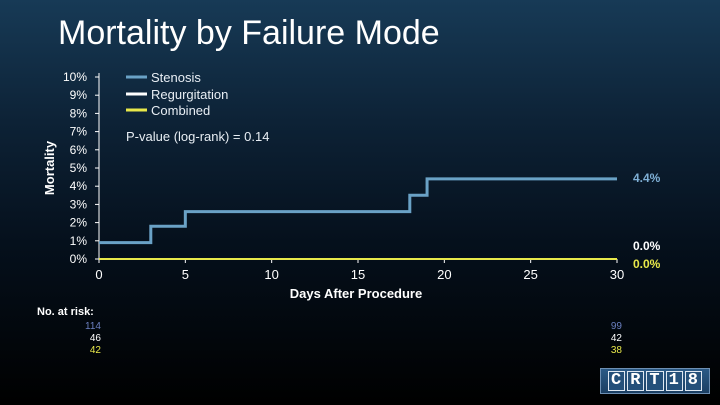 The height and width of the screenshot is (405, 720). Describe the element at coordinates (95, 350) in the screenshot. I see `at-risk-start-2: 42` at that location.